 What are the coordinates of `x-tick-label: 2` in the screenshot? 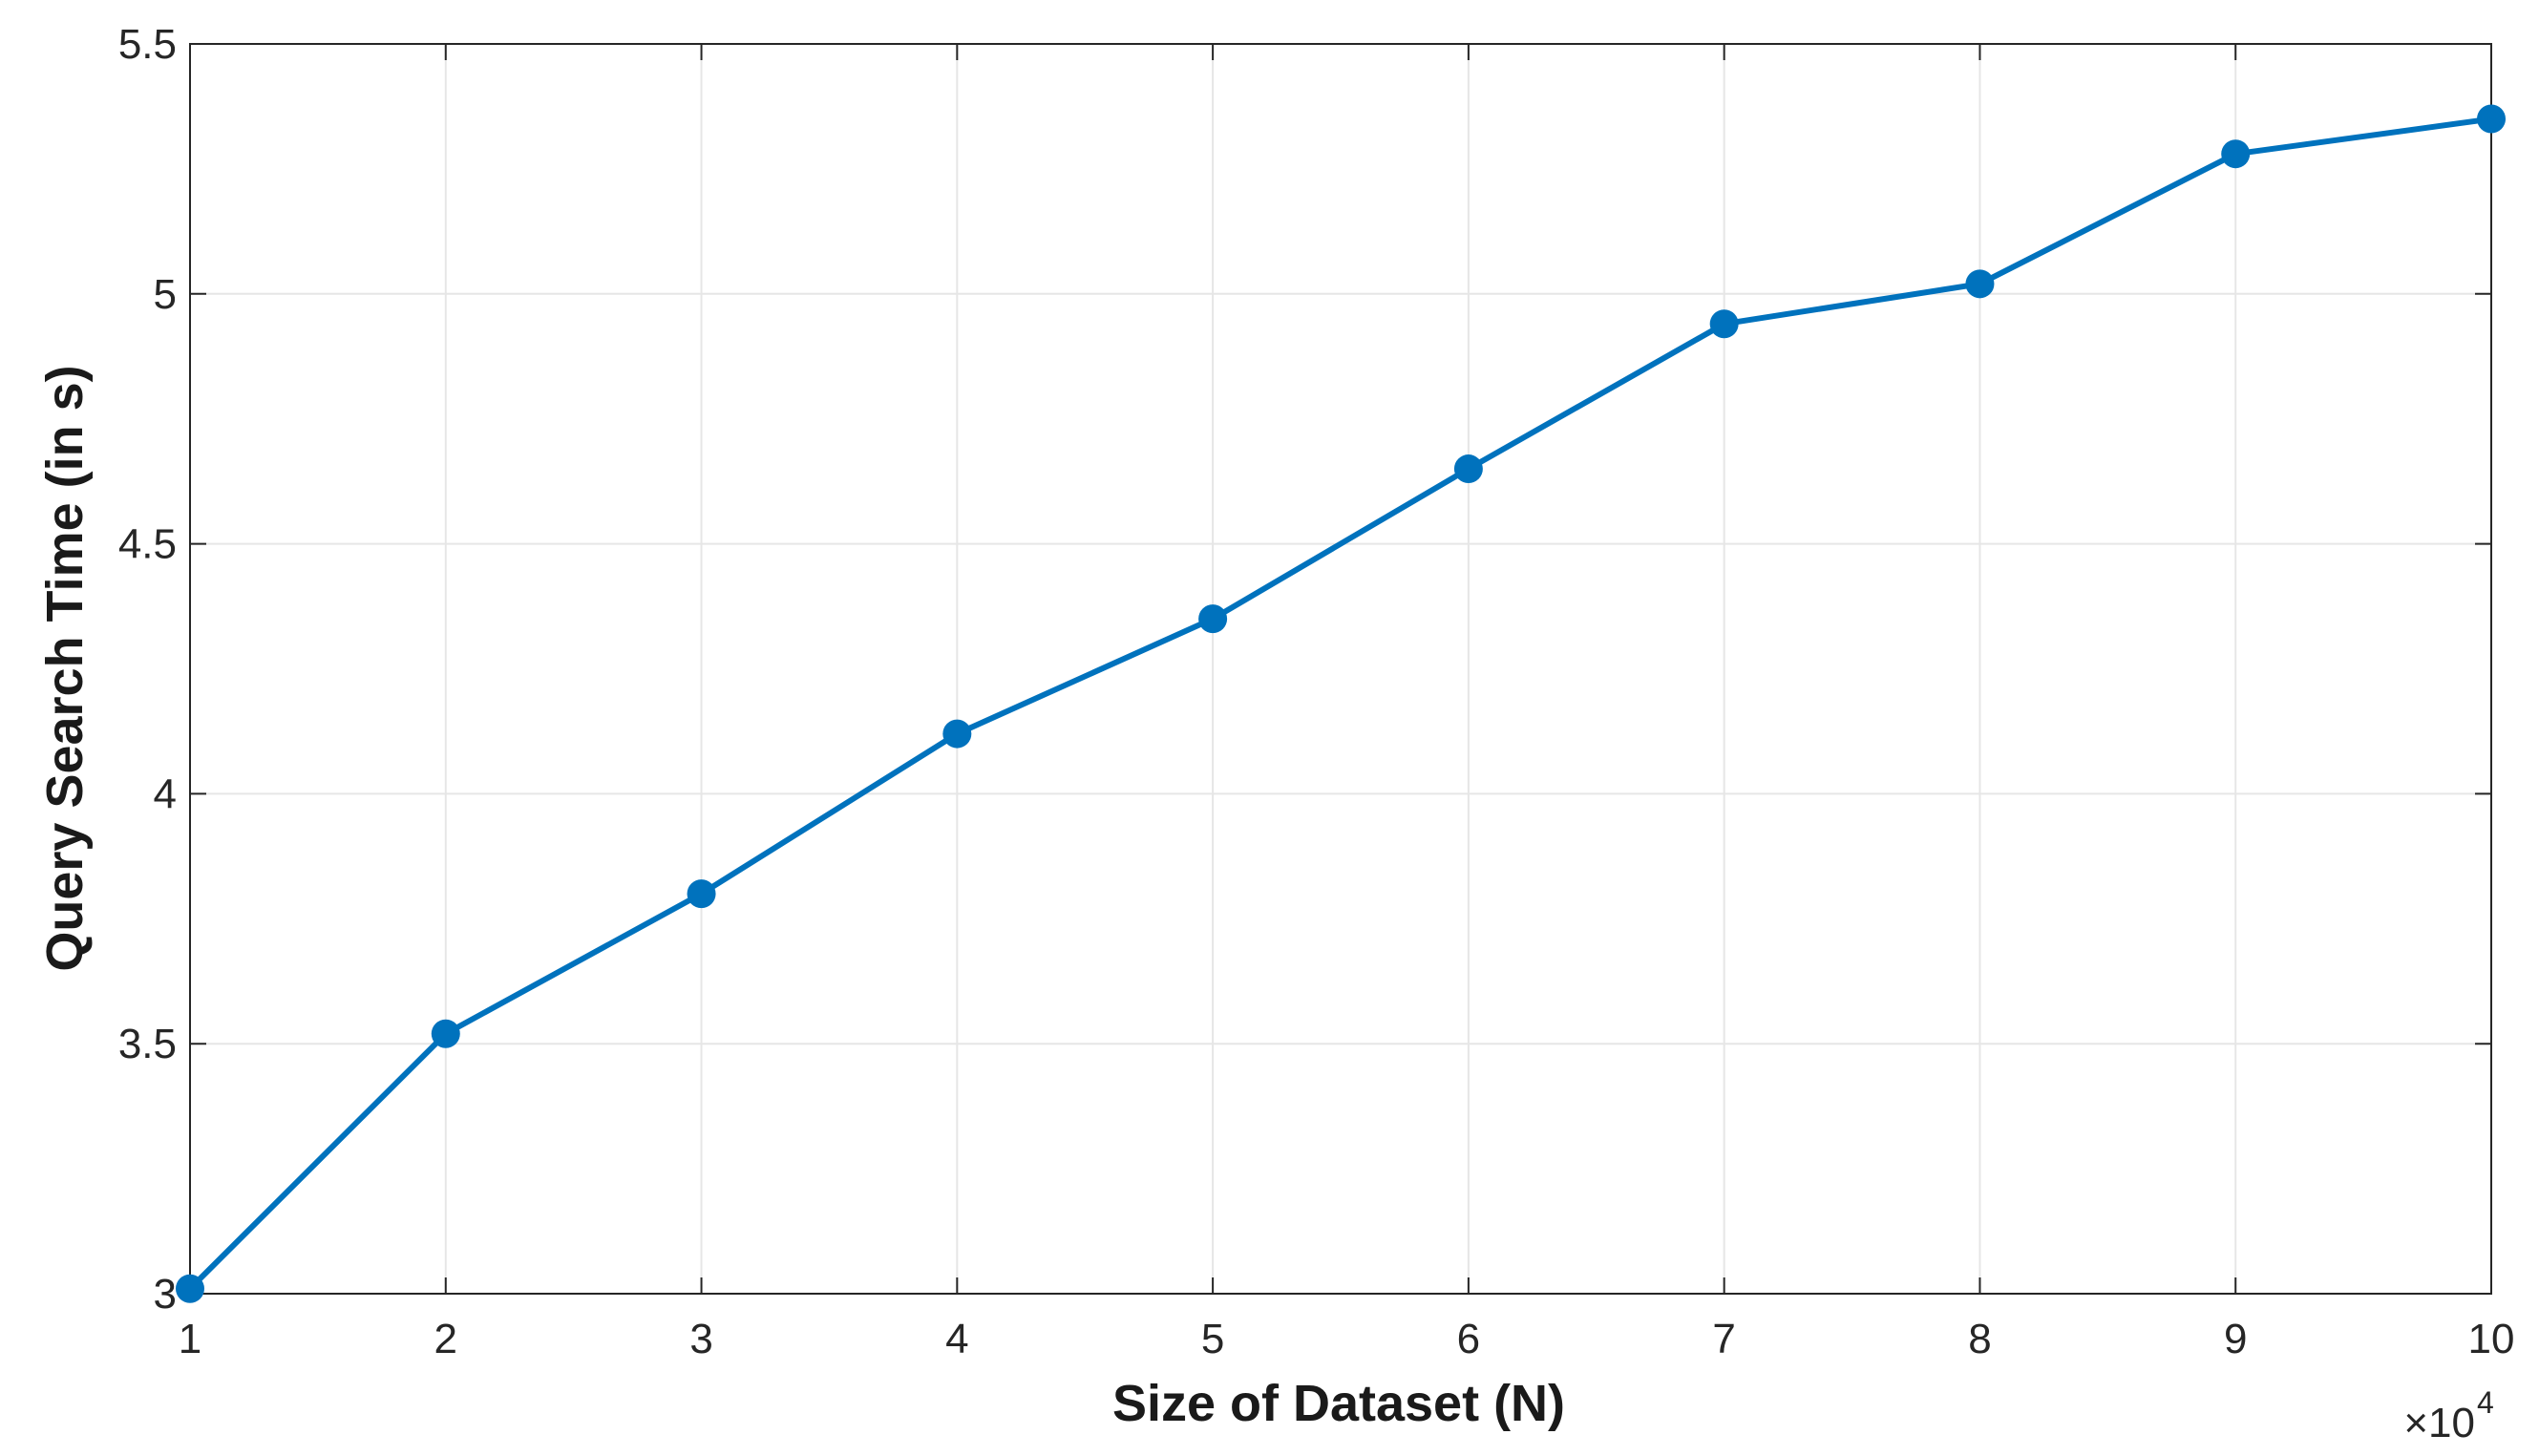 It's located at (445, 1339).